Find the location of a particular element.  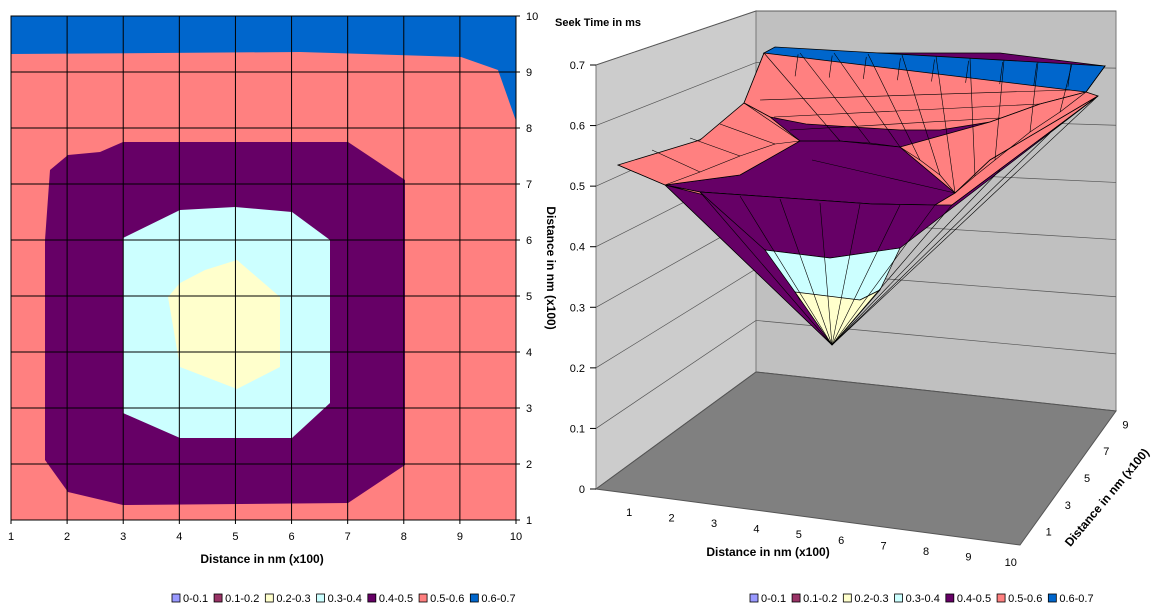

contour-x-tick-label: 2 is located at coordinates (67, 537).